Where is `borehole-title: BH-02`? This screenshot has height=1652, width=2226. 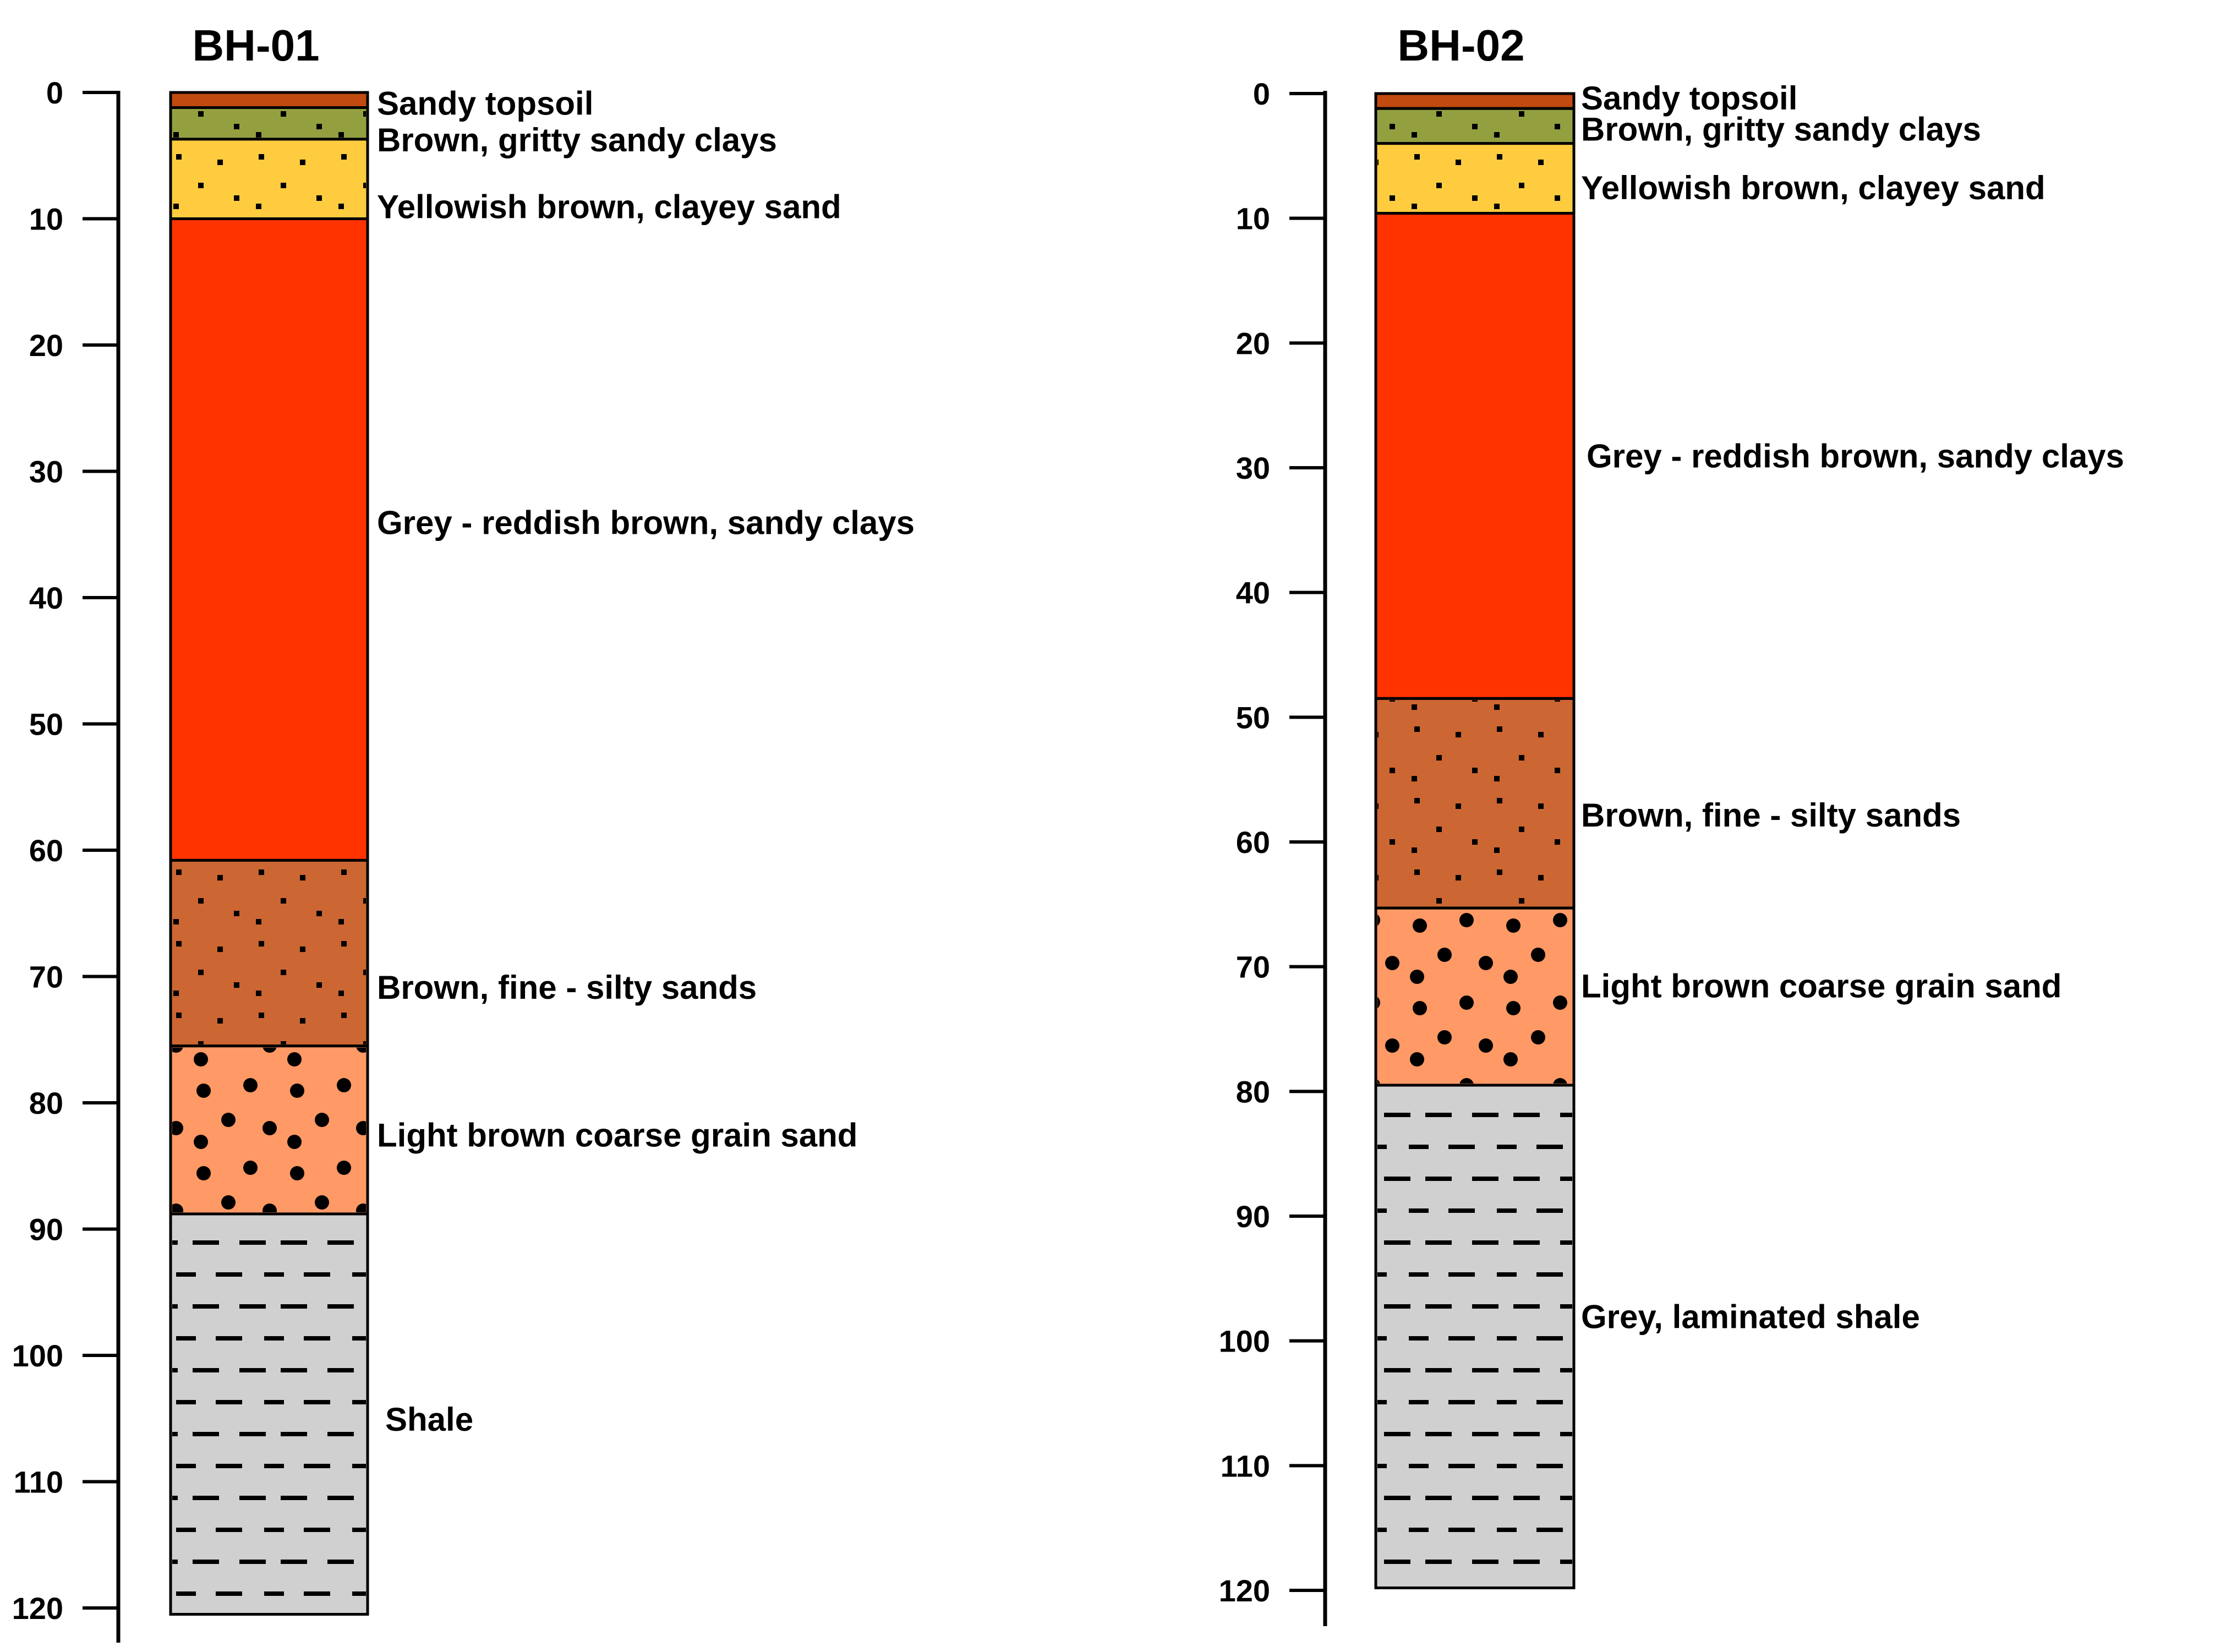 borehole-title: BH-02 is located at coordinates (1461, 45).